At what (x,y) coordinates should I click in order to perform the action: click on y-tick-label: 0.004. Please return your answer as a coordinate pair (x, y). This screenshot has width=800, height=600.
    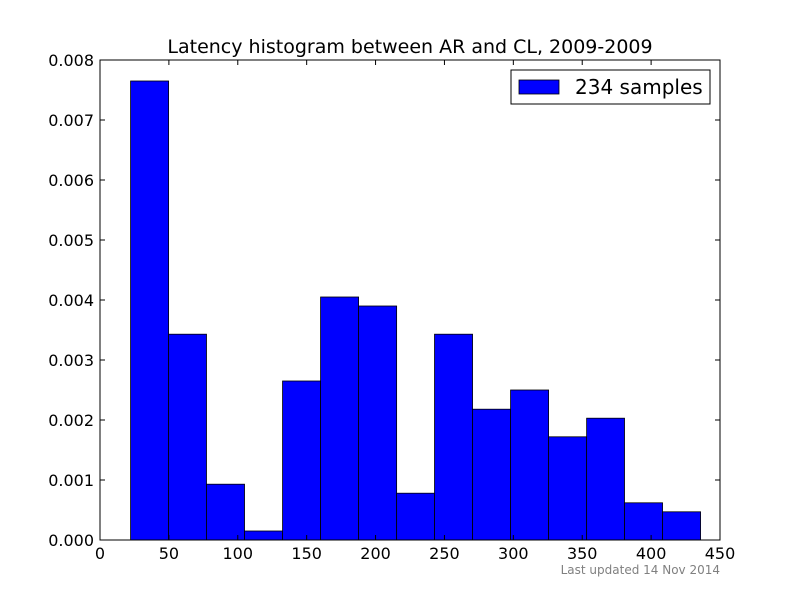
    Looking at the image, I should click on (71, 300).